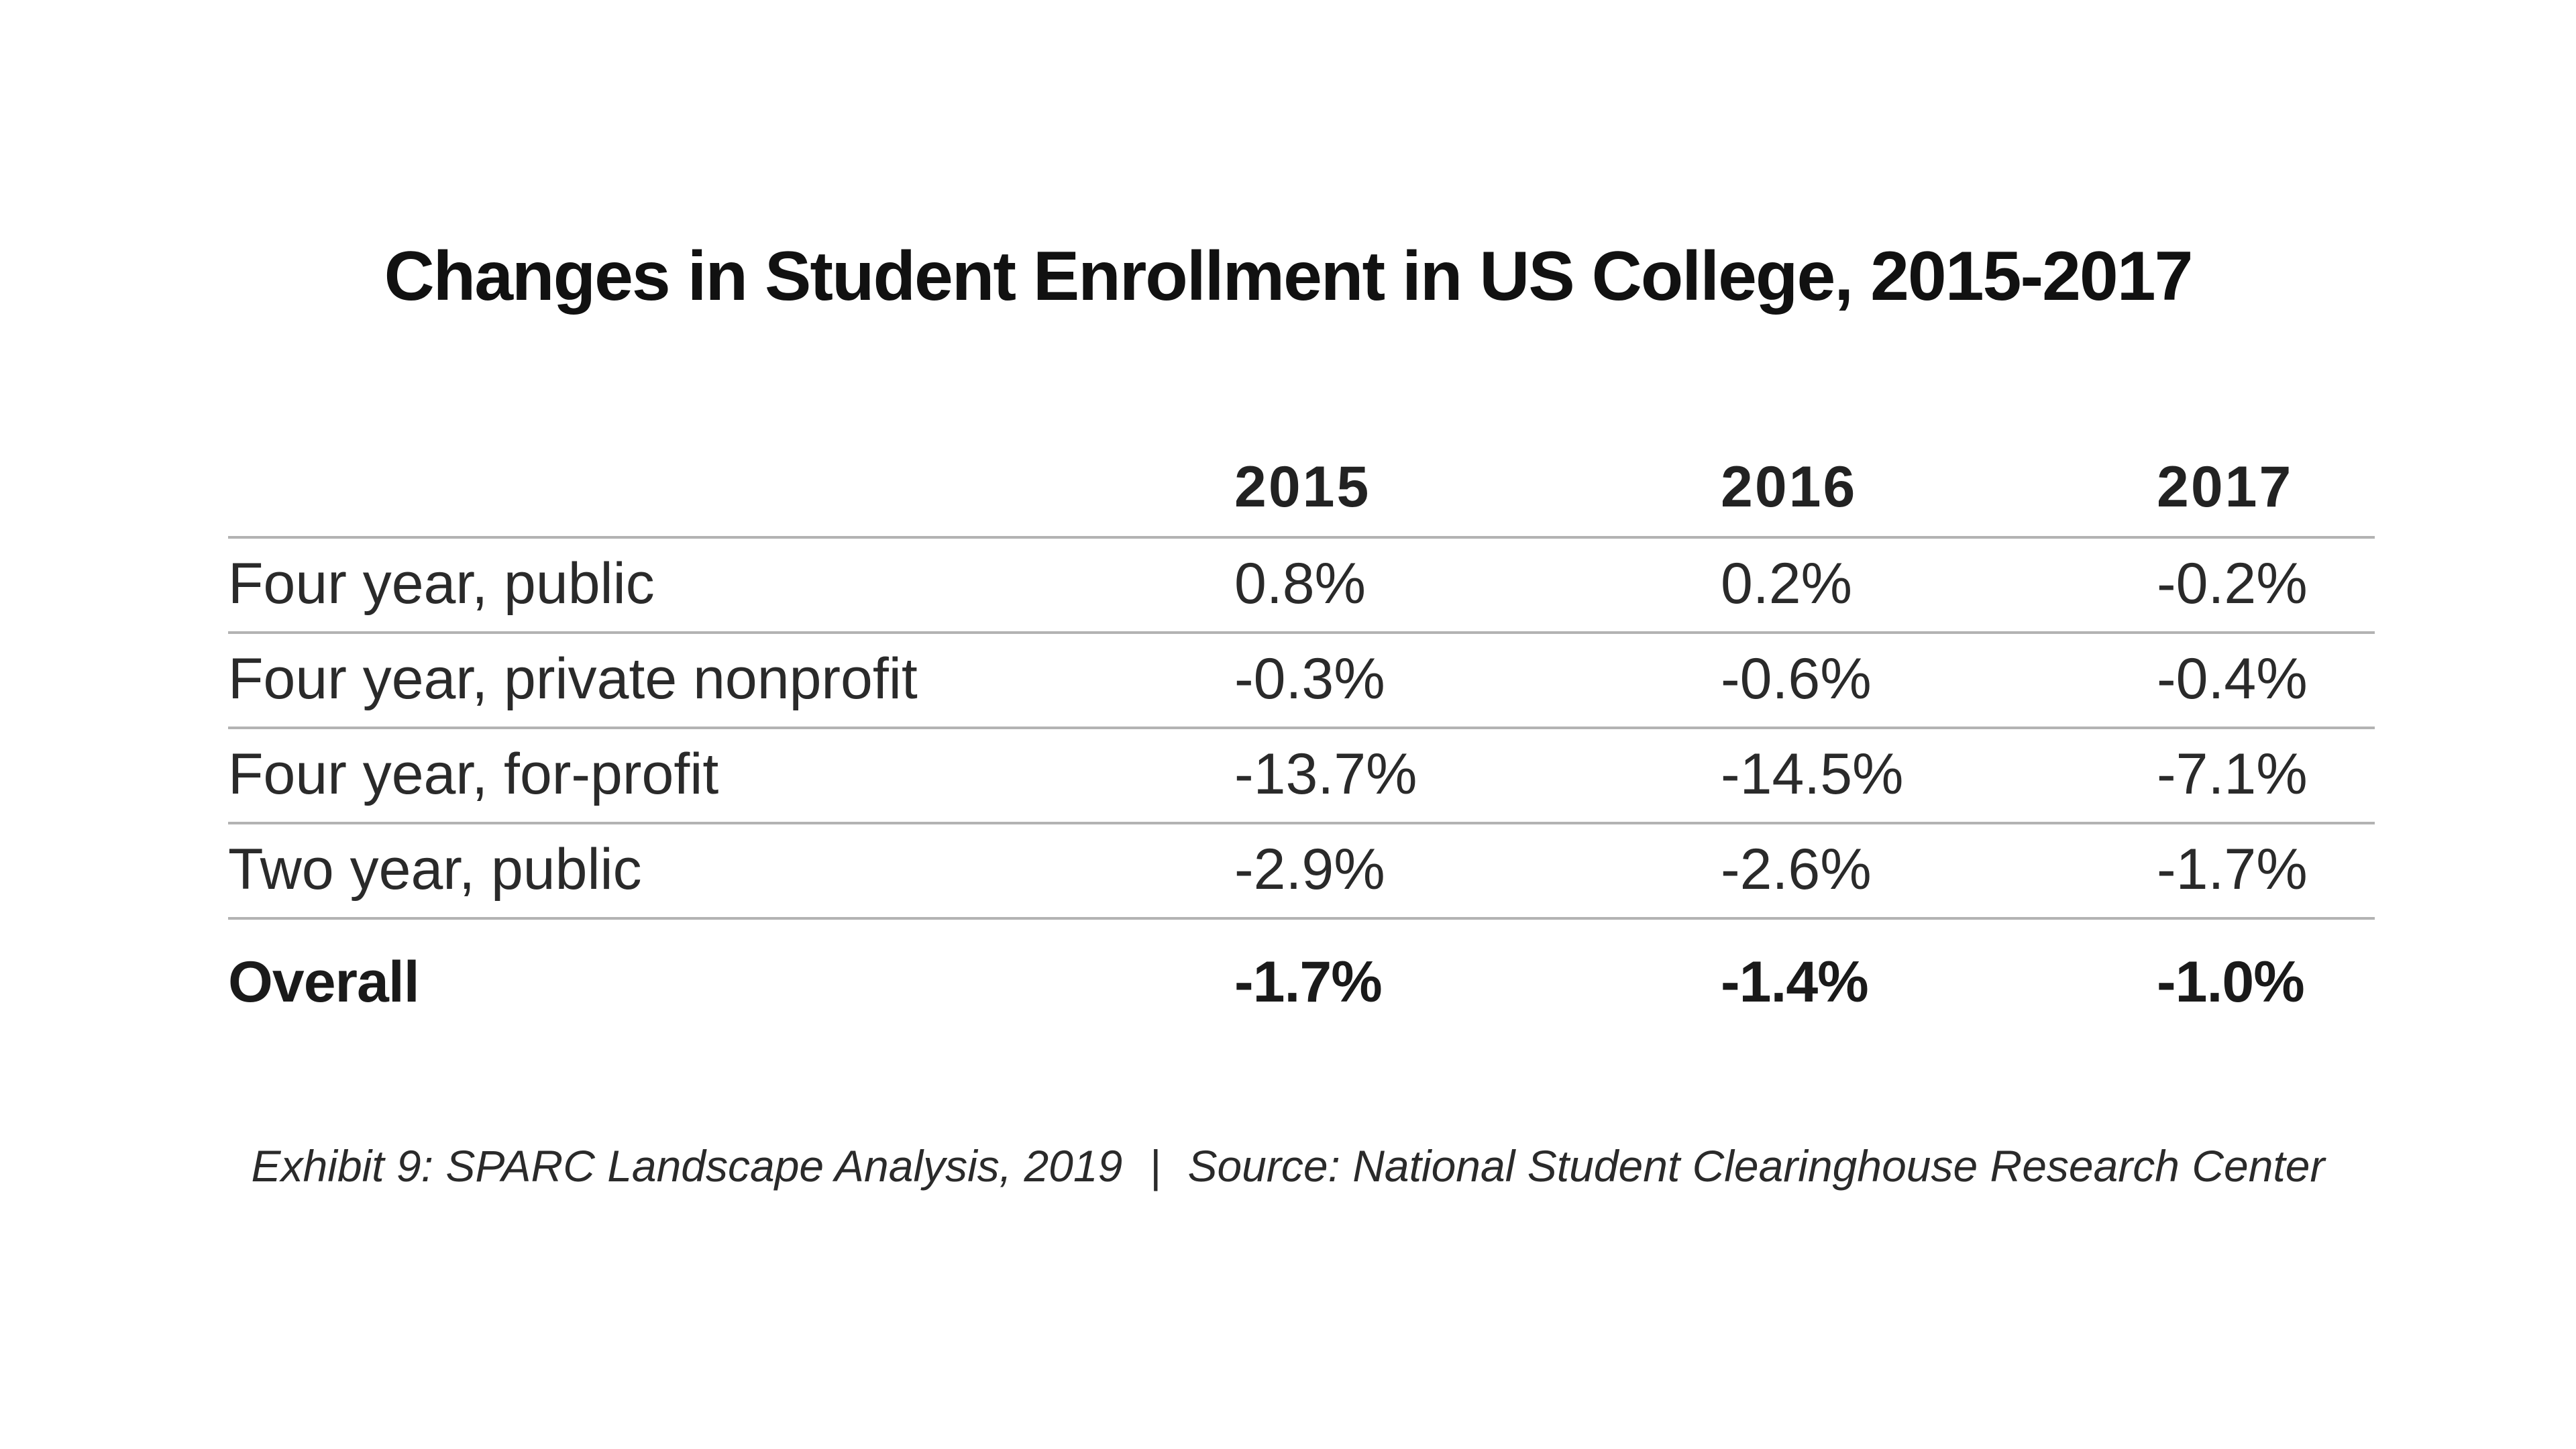  What do you see at coordinates (324, 982) in the screenshot?
I see `total-row-label: Overall` at bounding box center [324, 982].